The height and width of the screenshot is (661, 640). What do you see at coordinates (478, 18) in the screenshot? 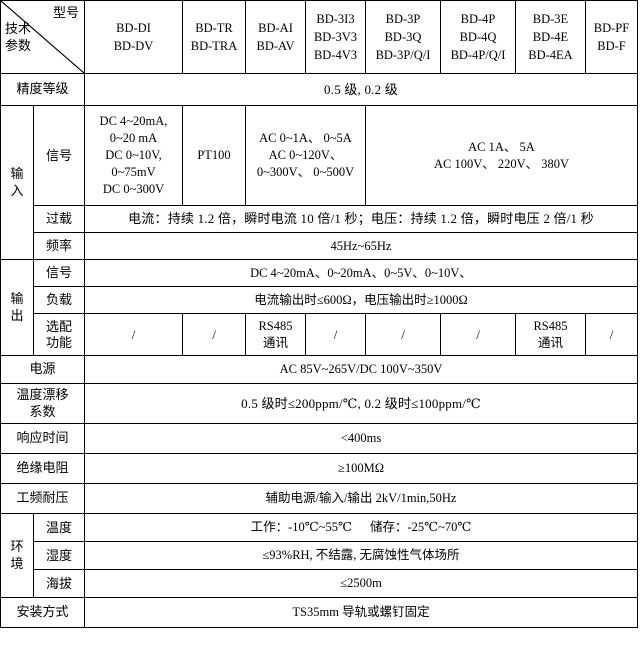
I see `model-line: BD-4P` at bounding box center [478, 18].